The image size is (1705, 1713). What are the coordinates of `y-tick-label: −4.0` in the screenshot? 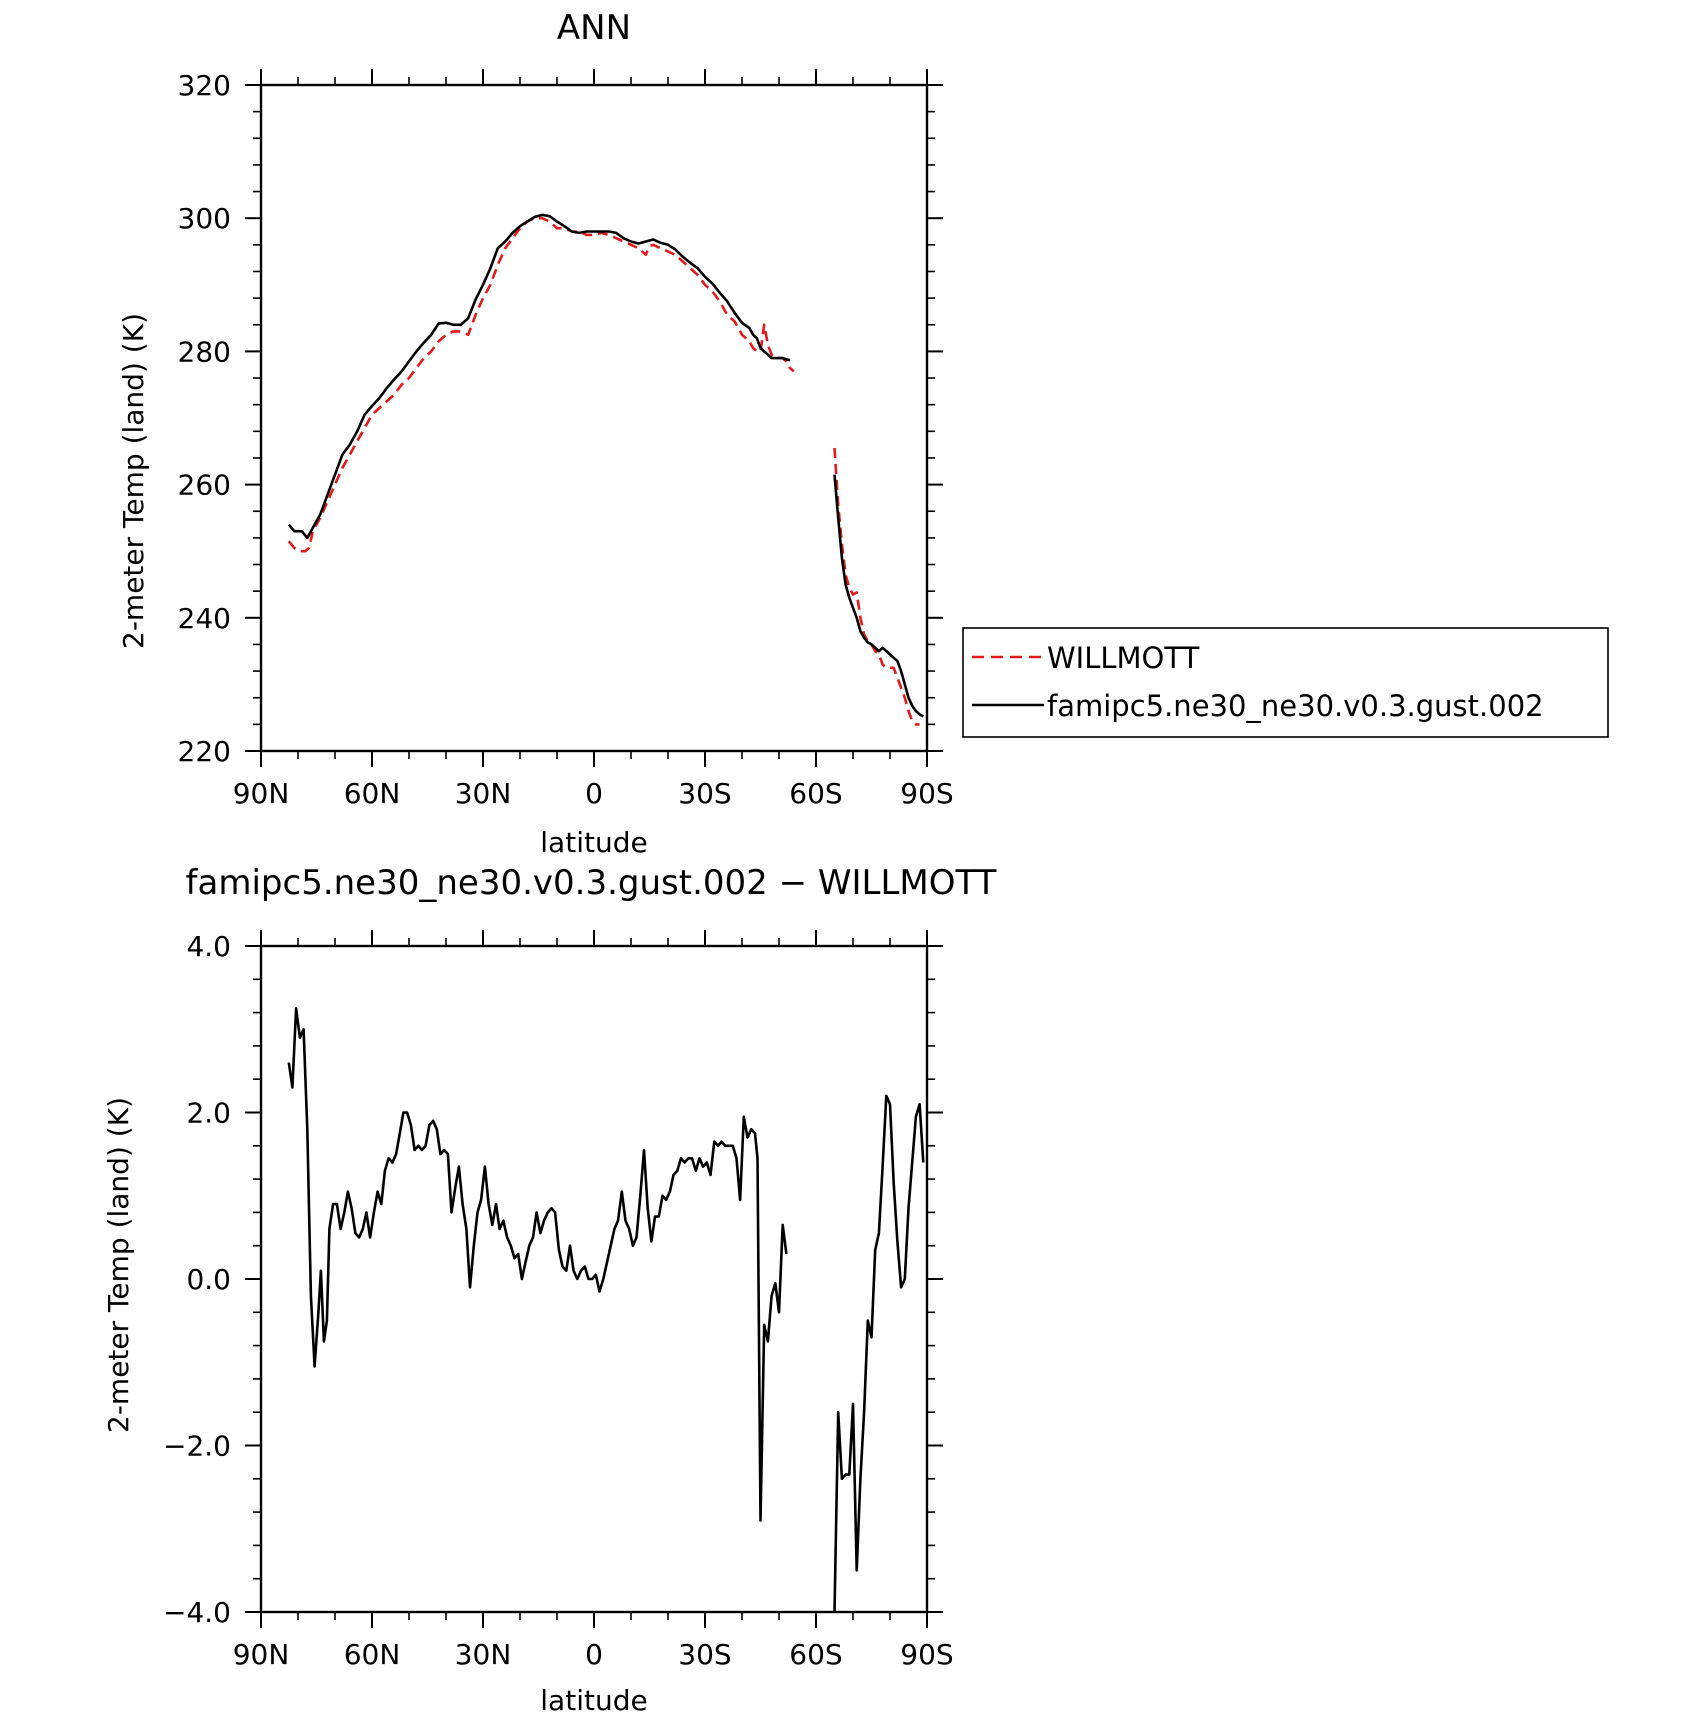 It's located at (197, 1612).